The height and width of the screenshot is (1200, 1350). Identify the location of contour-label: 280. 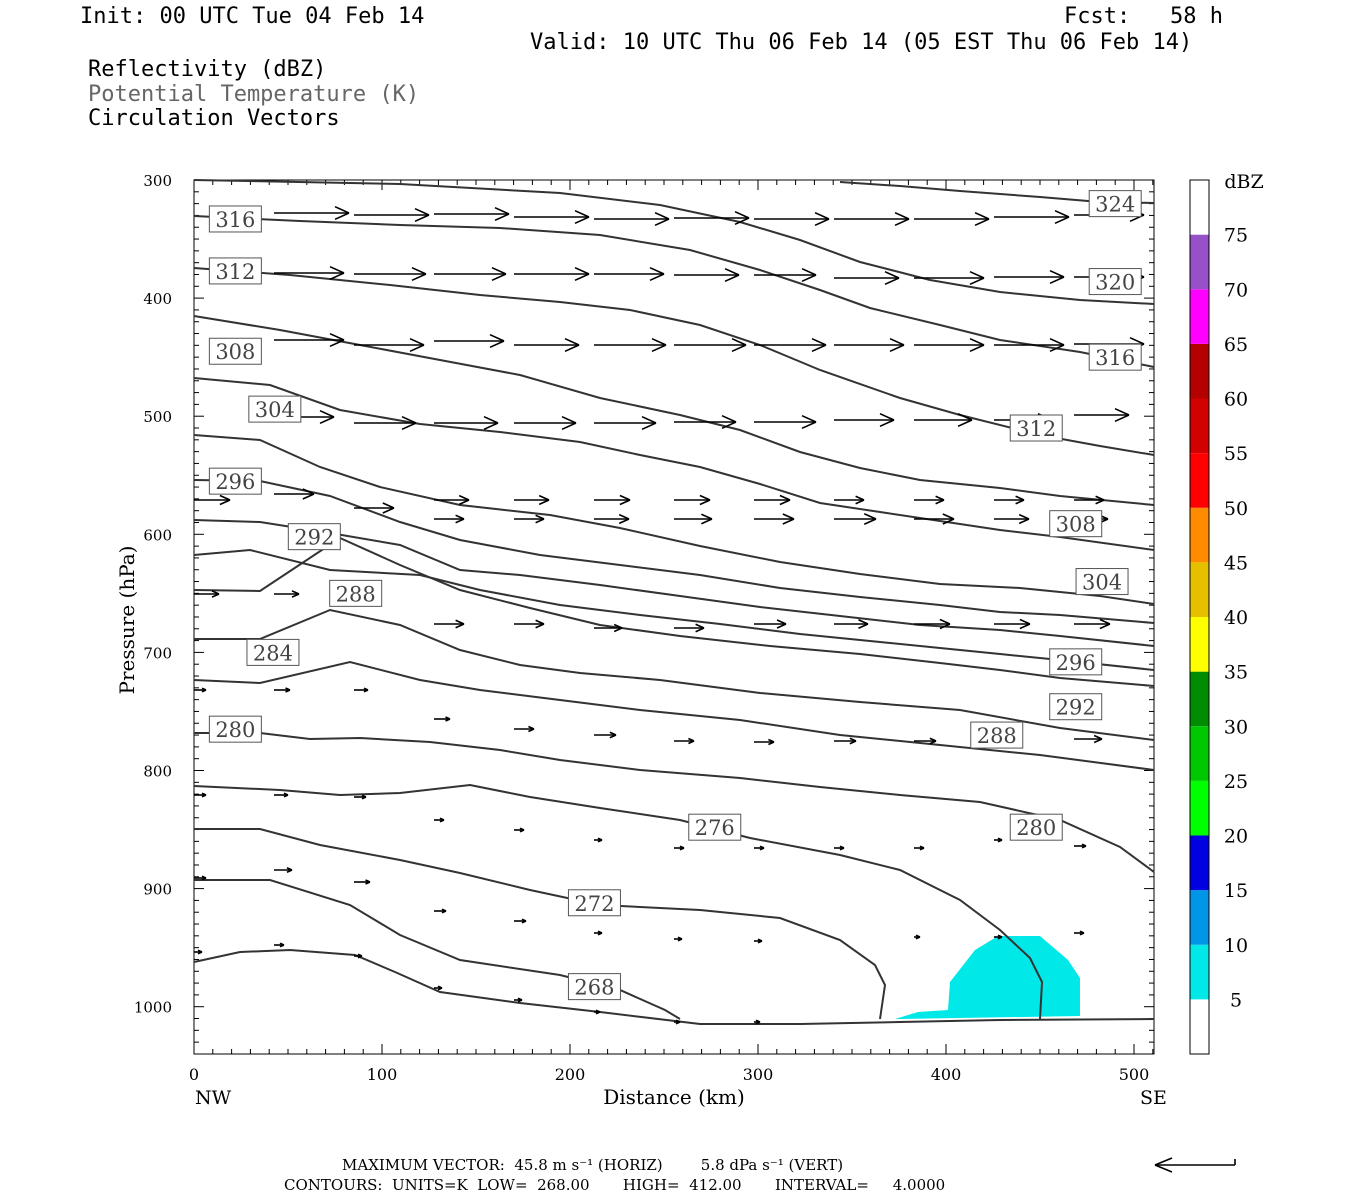
(235, 729).